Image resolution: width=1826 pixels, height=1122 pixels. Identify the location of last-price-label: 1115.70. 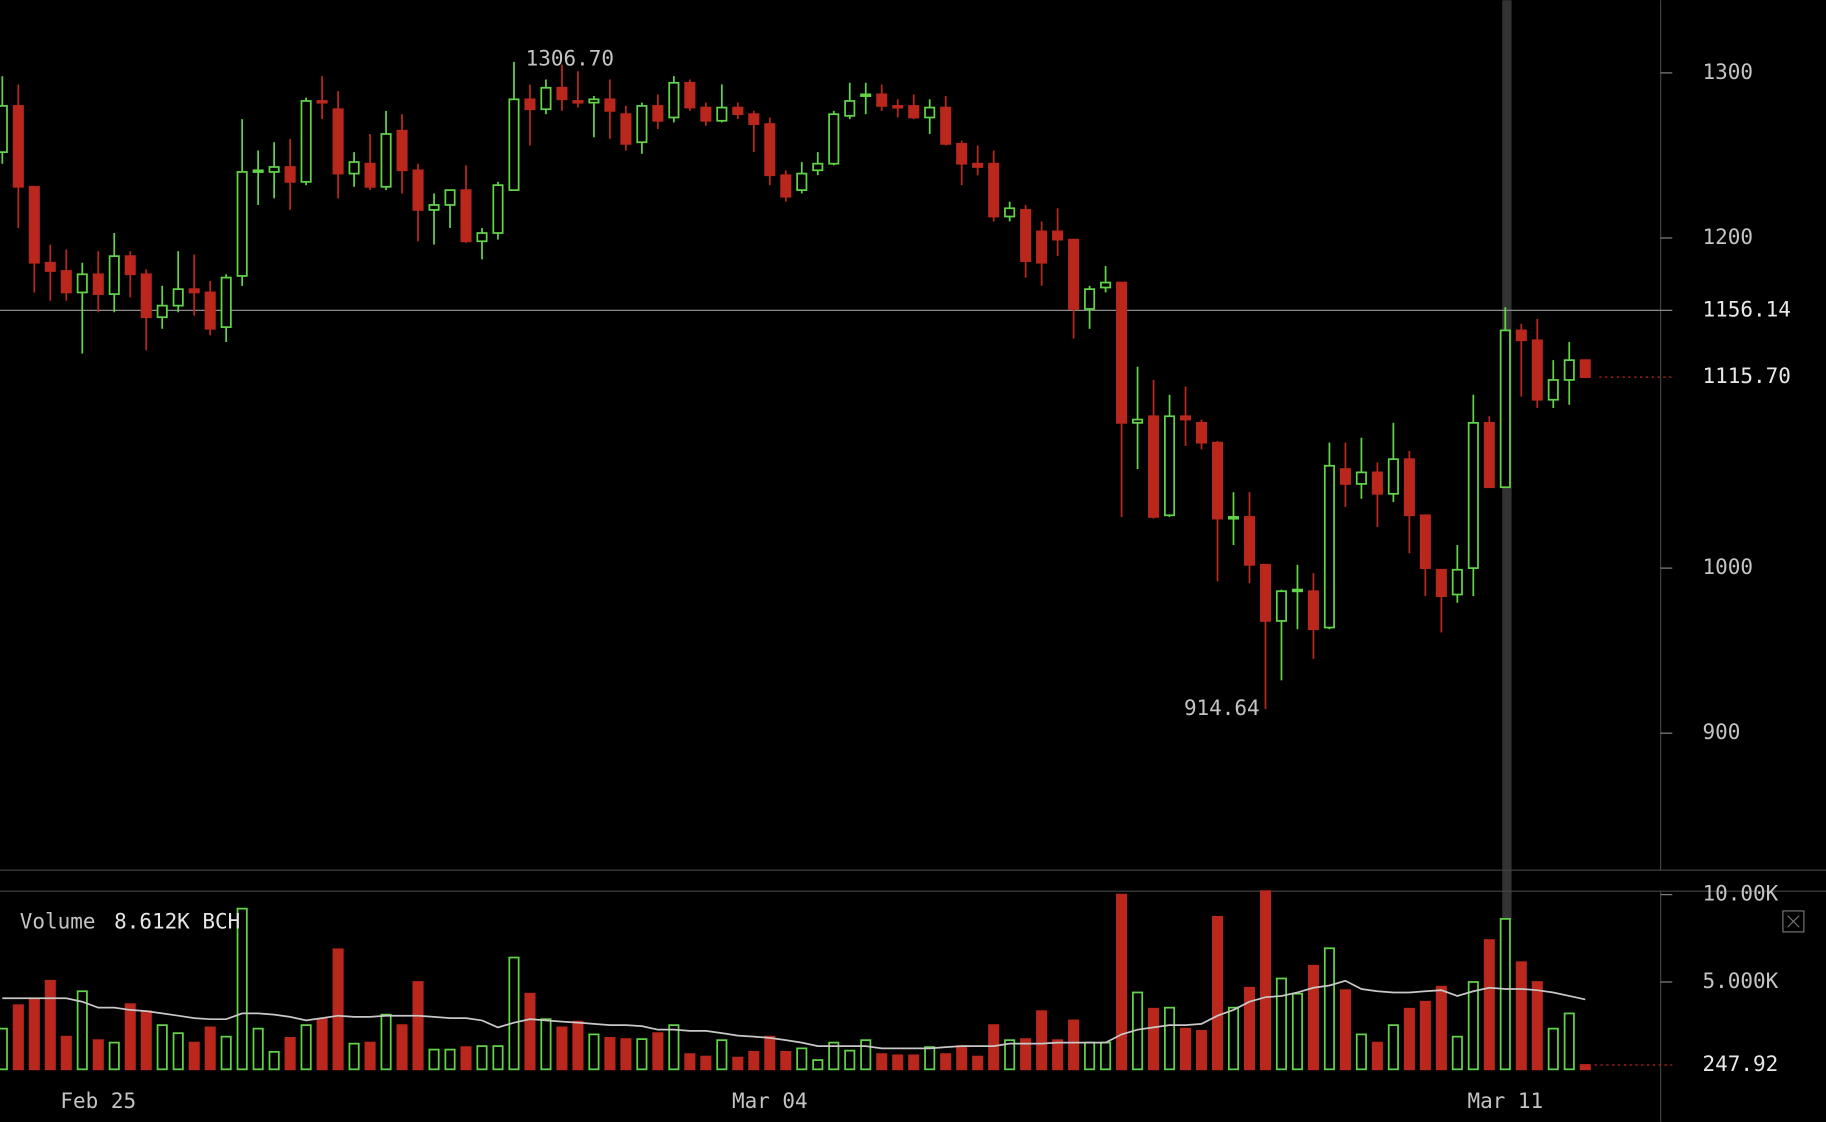
(1747, 376).